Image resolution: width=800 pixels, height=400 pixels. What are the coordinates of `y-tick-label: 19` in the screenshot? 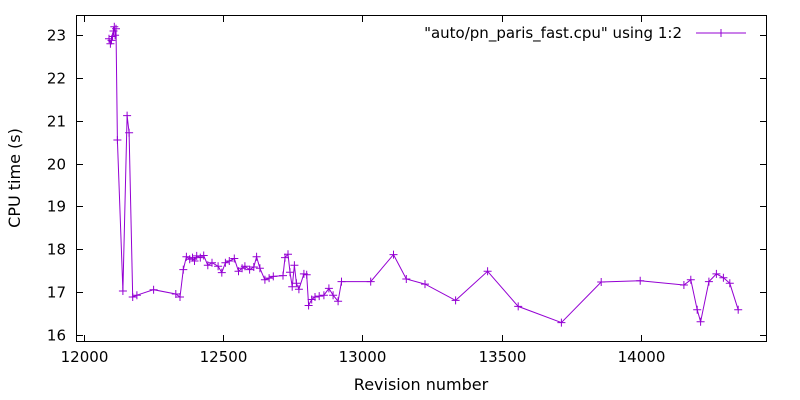 It's located at (56, 207).